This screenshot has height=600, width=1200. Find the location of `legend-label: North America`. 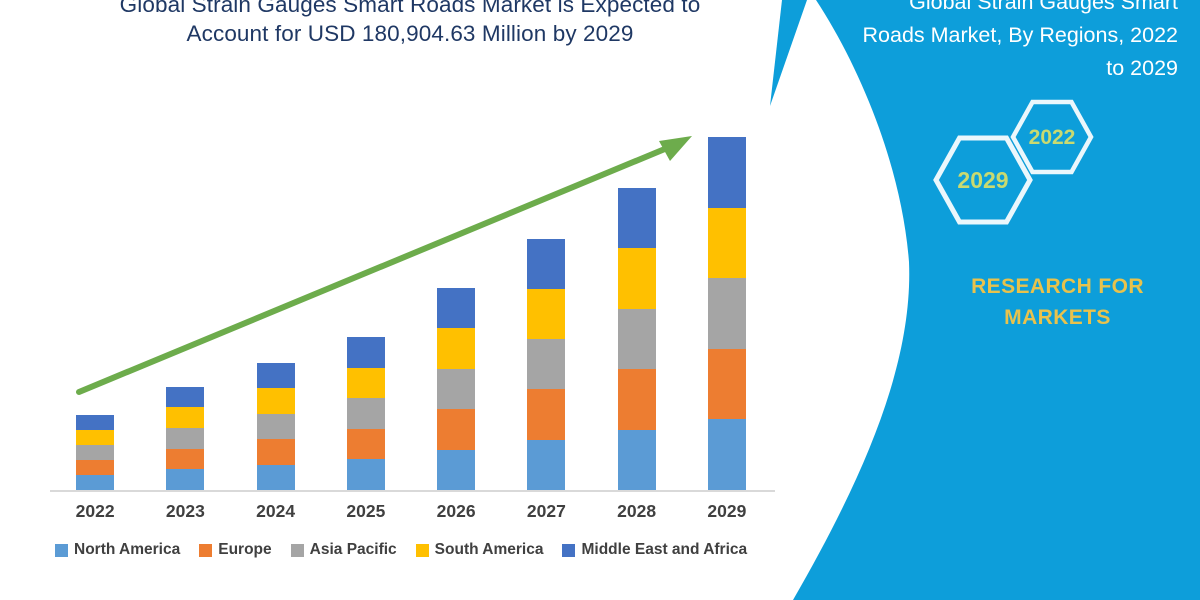

legend-label: North America is located at coordinates (127, 549).